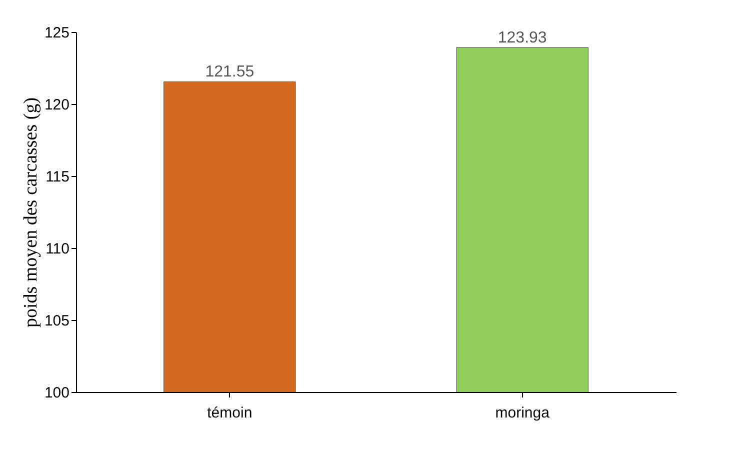 This screenshot has width=740, height=463. What do you see at coordinates (57, 321) in the screenshot?
I see `y-tick-label: 105` at bounding box center [57, 321].